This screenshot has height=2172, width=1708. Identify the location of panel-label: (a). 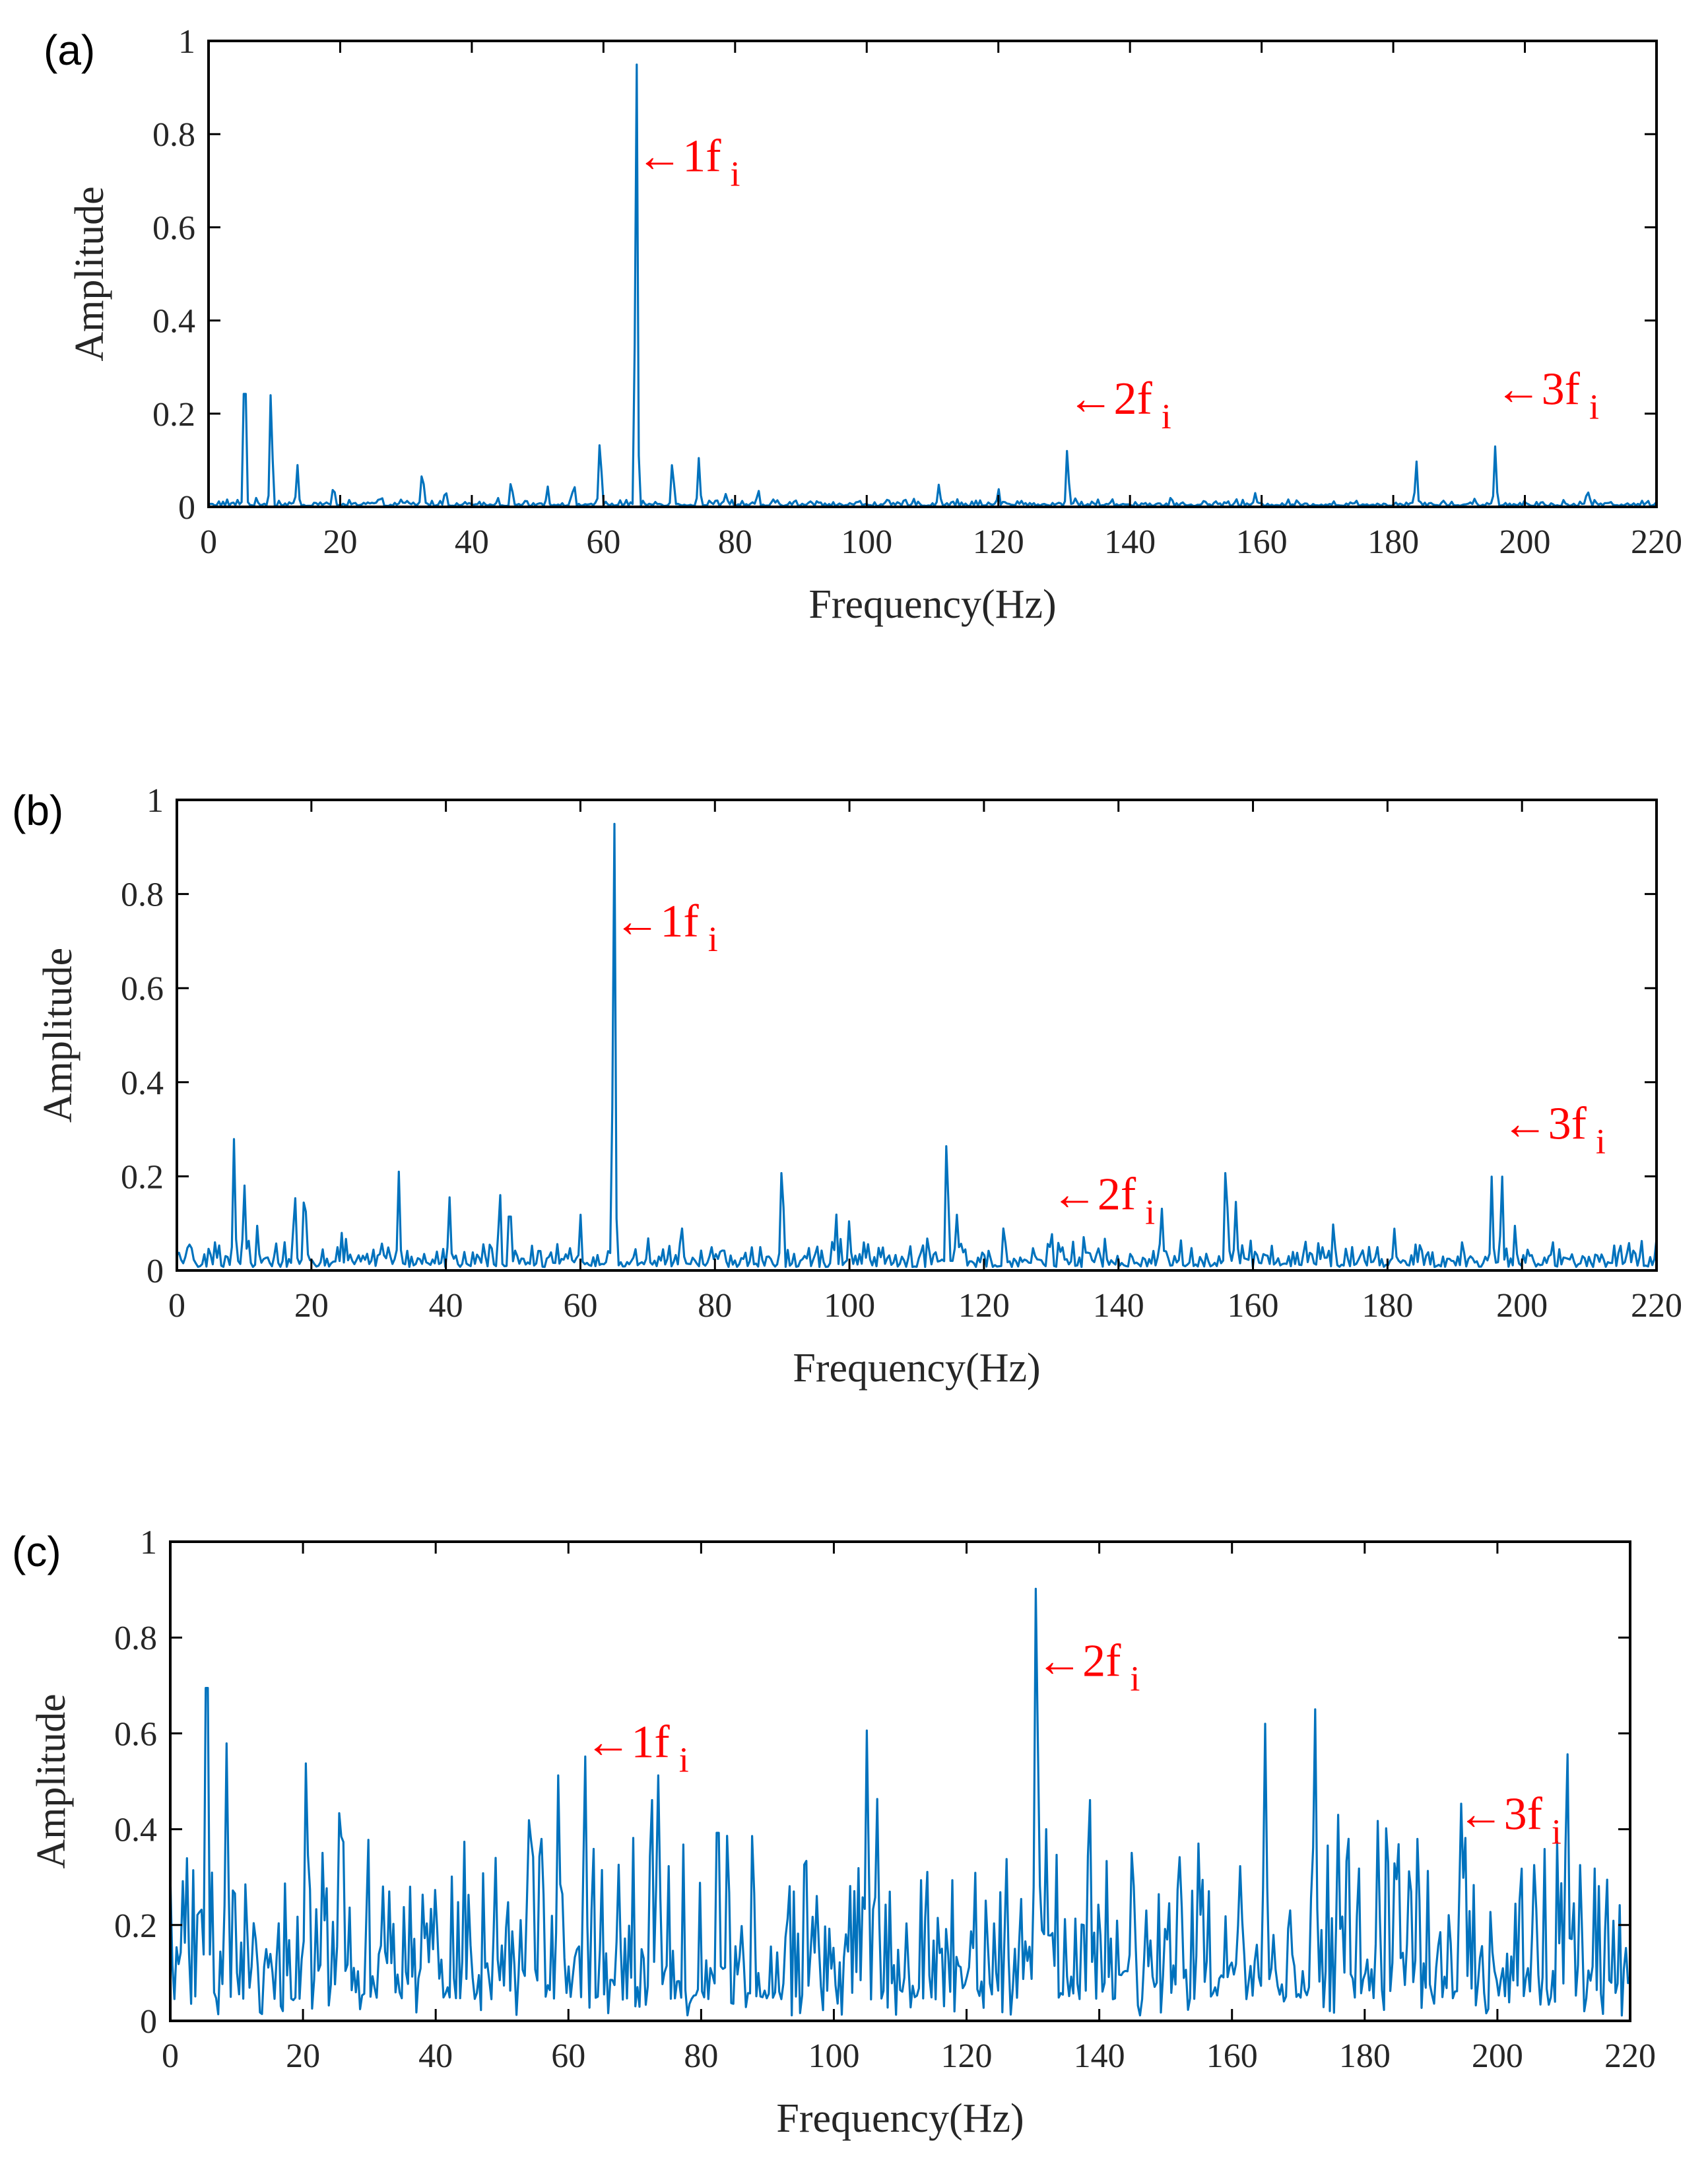
(69, 50).